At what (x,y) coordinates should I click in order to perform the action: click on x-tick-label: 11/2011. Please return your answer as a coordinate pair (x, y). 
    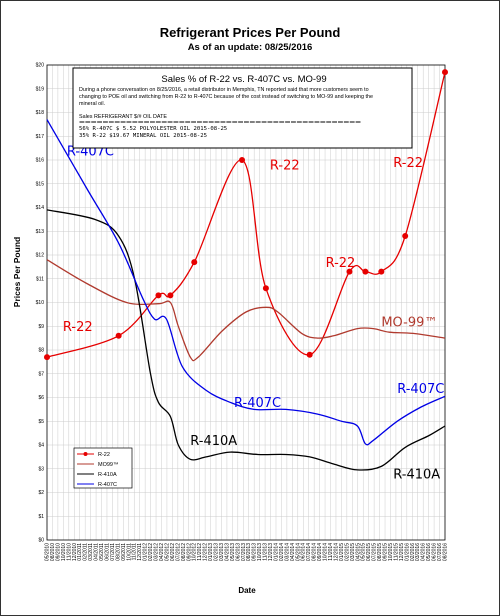
    Looking at the image, I should click on (135, 552).